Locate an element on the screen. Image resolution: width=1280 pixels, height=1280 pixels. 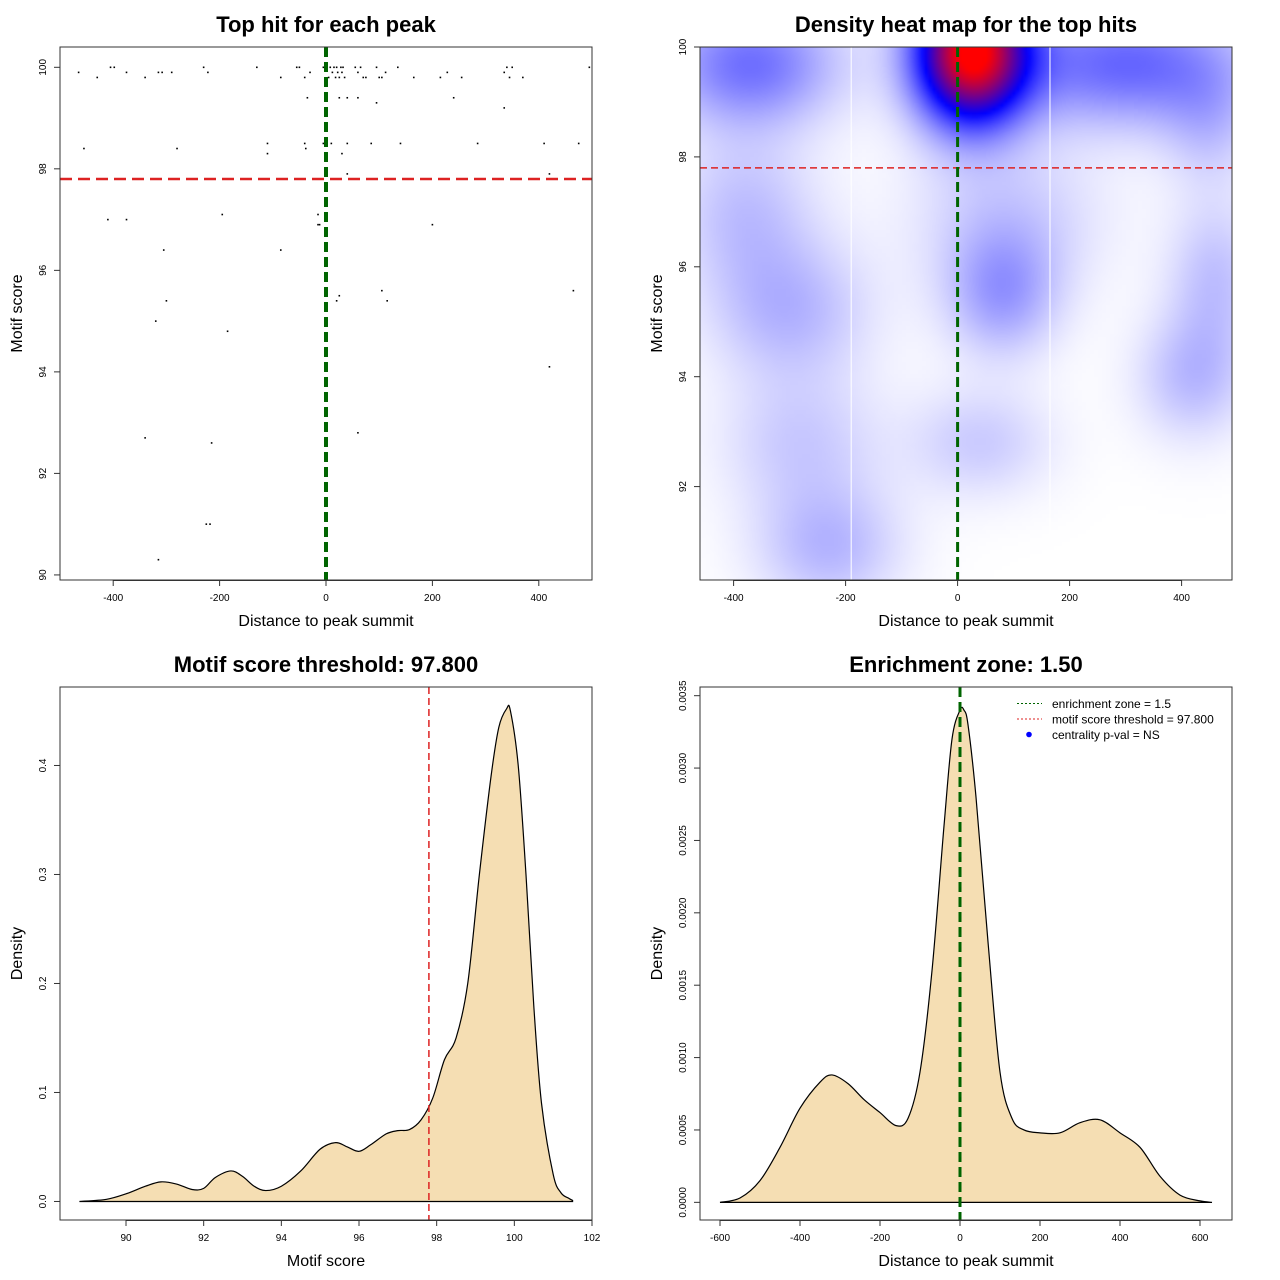
x-tick-label: 96 is located at coordinates (359, 1238).